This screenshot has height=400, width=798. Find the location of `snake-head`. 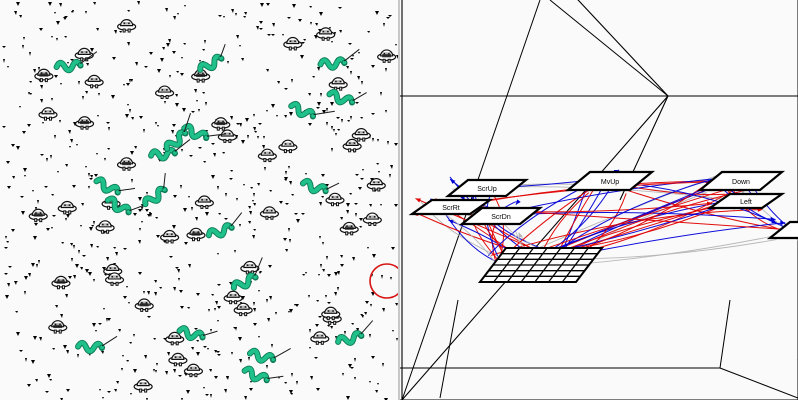

snake-head is located at coordinates (361, 335).